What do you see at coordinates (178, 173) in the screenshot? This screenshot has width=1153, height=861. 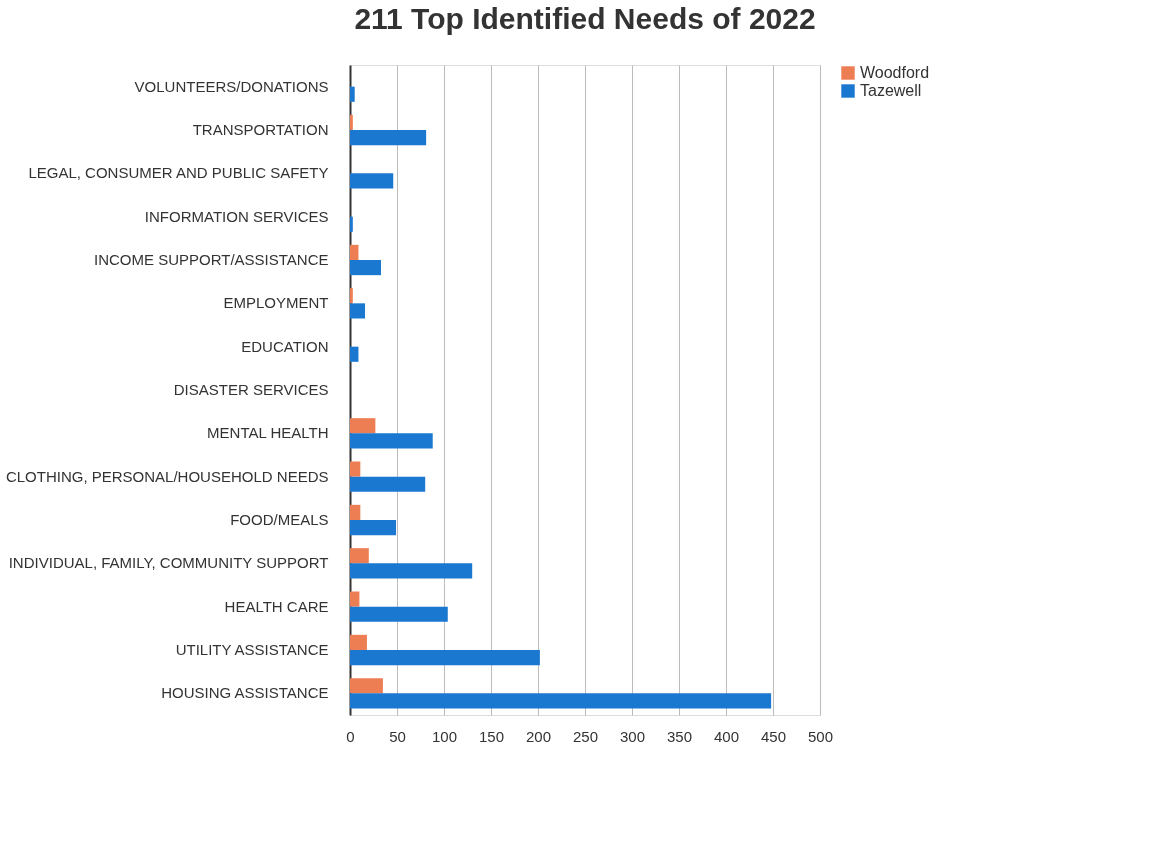 I see `y-tick-label: LEGAL, CONSUMER AND PUBLIC SAFETY` at bounding box center [178, 173].